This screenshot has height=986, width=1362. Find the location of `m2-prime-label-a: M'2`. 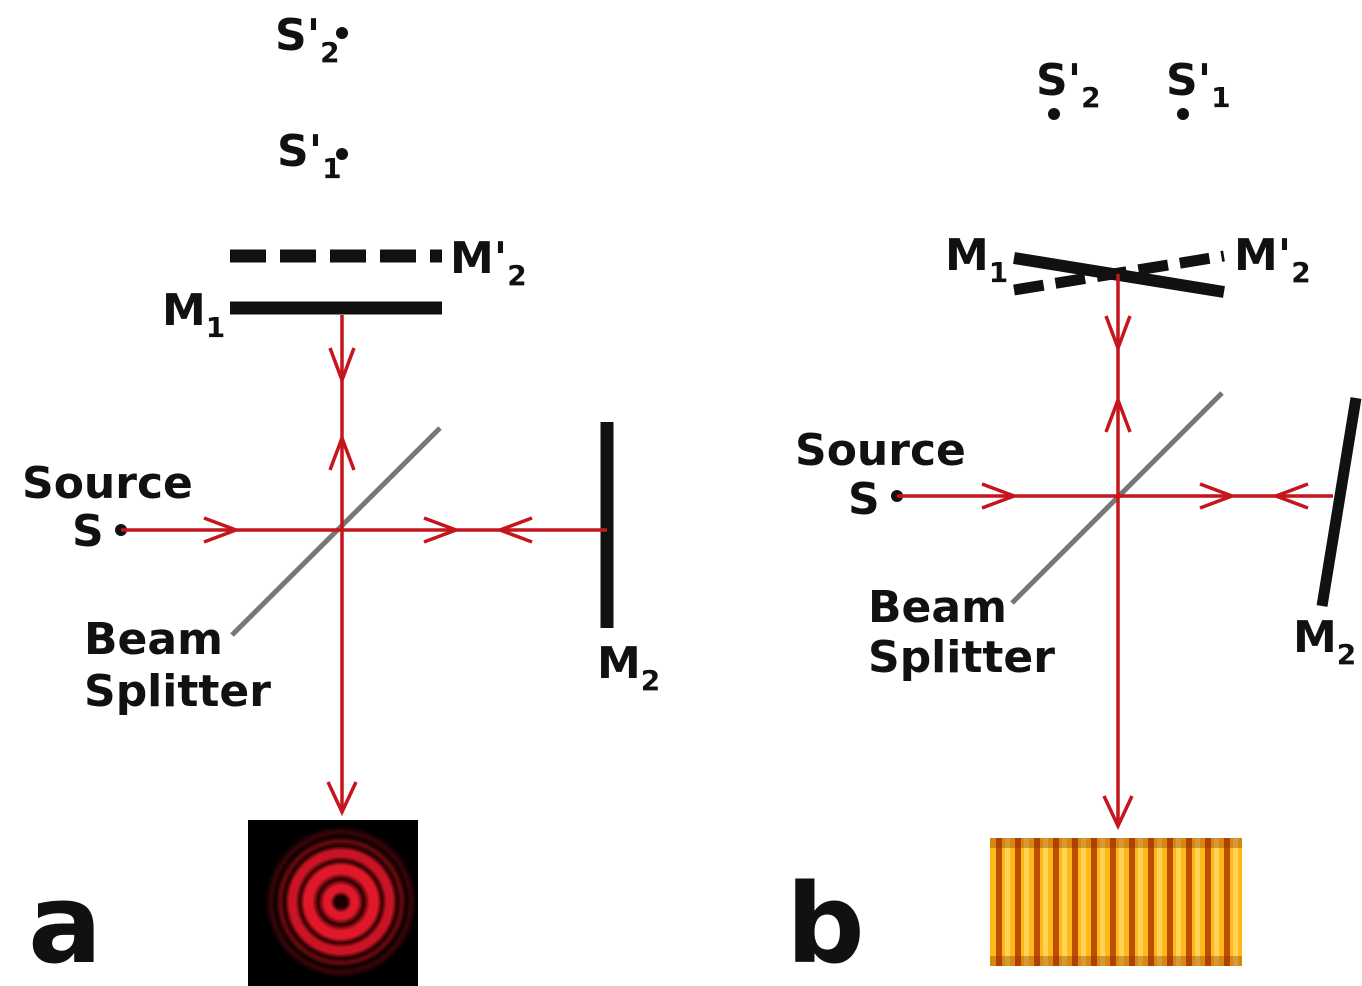

m2-prime-label-a: M'2 is located at coordinates (488, 262).